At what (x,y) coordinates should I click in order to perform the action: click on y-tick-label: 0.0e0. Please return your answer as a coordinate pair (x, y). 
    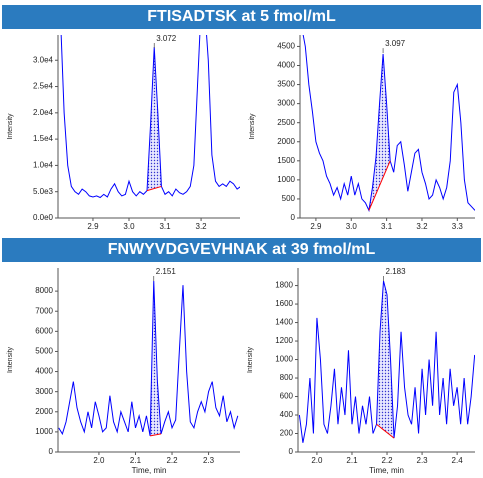
    Looking at the image, I should click on (43, 217).